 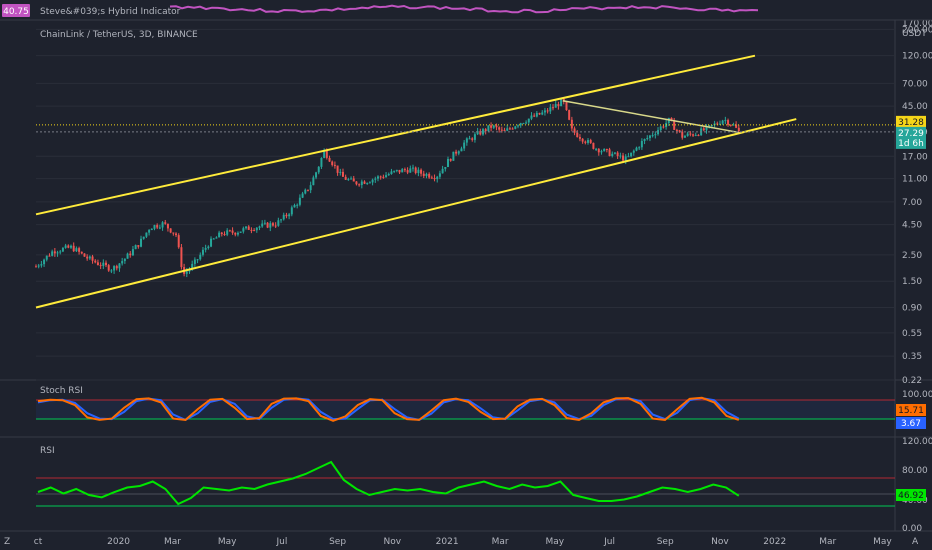 What do you see at coordinates (484, 407) in the screenshot?
I see `stoch-rsi-pane: Stoch RSI 100.00 15.71 3.67` at bounding box center [484, 407].